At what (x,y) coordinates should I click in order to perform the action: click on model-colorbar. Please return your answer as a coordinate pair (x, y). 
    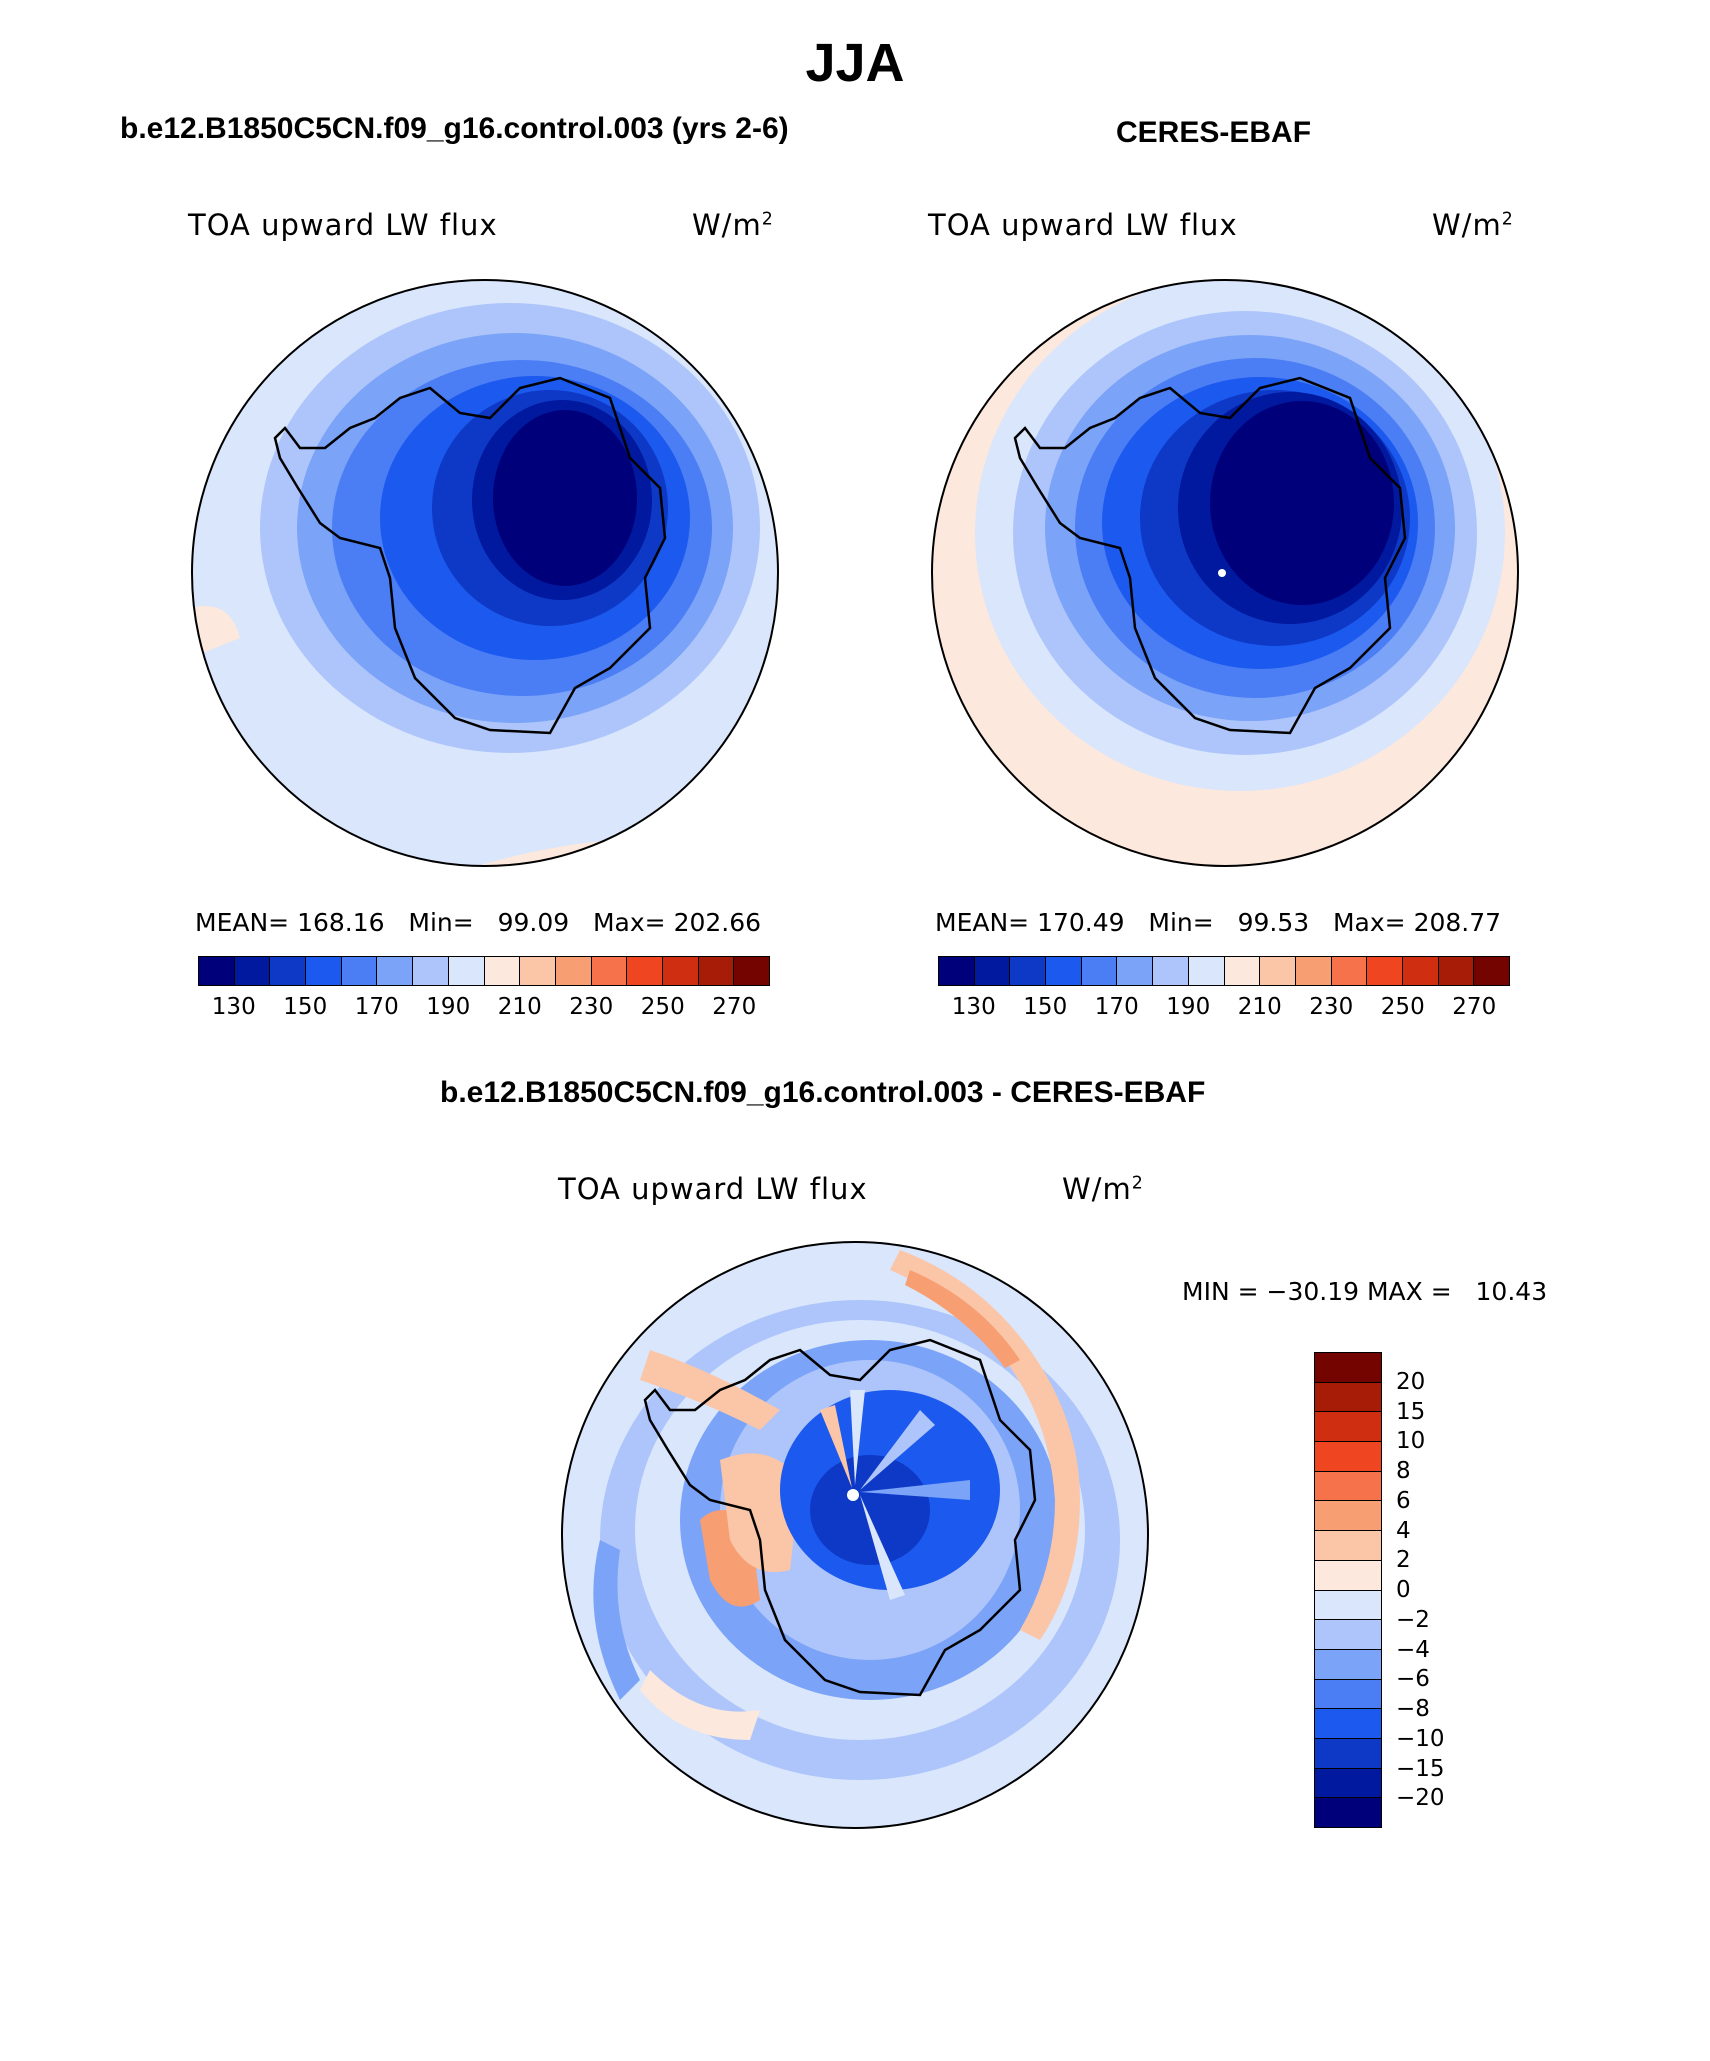
    Looking at the image, I should click on (484, 971).